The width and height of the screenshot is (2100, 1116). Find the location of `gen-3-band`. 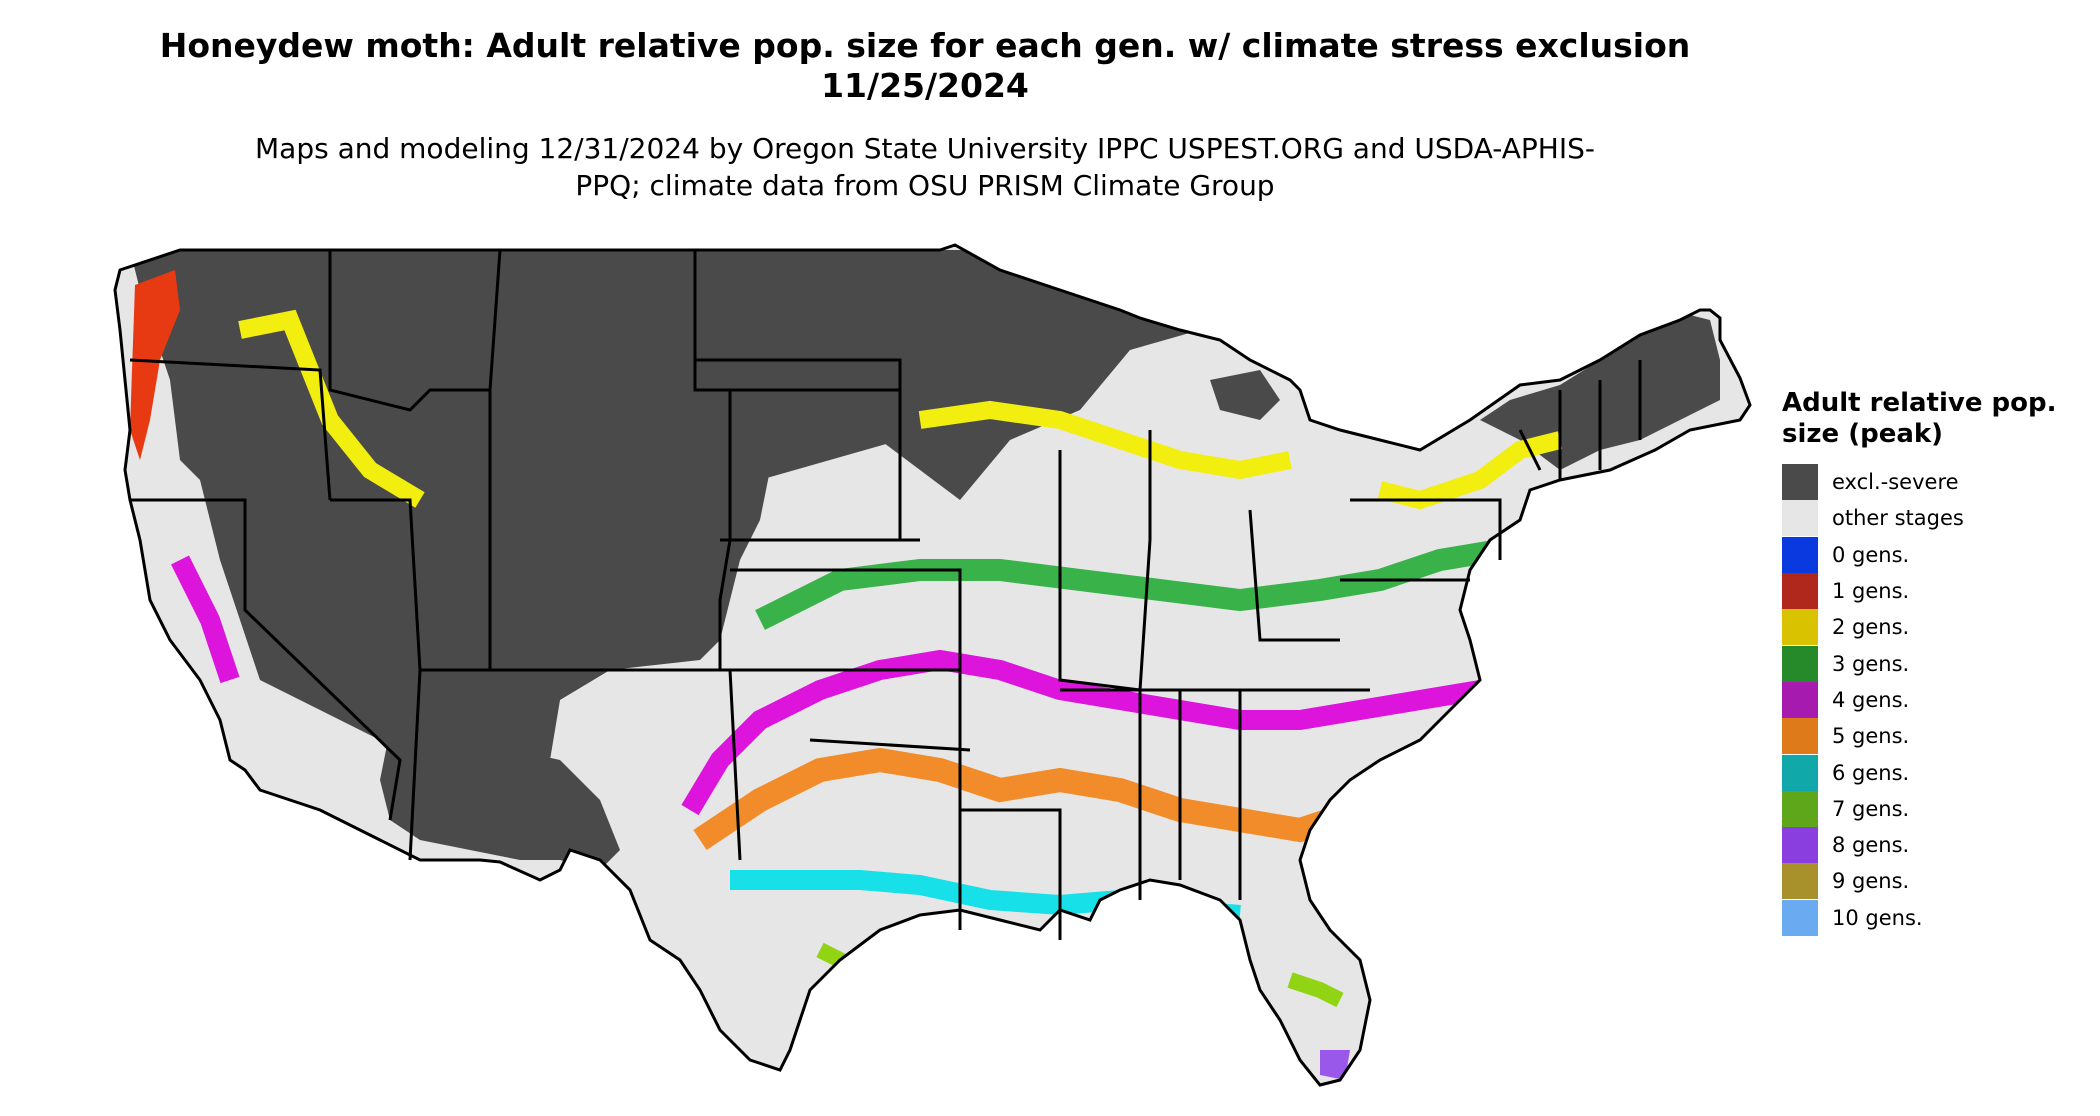

gen-3-band is located at coordinates (1128, 584).